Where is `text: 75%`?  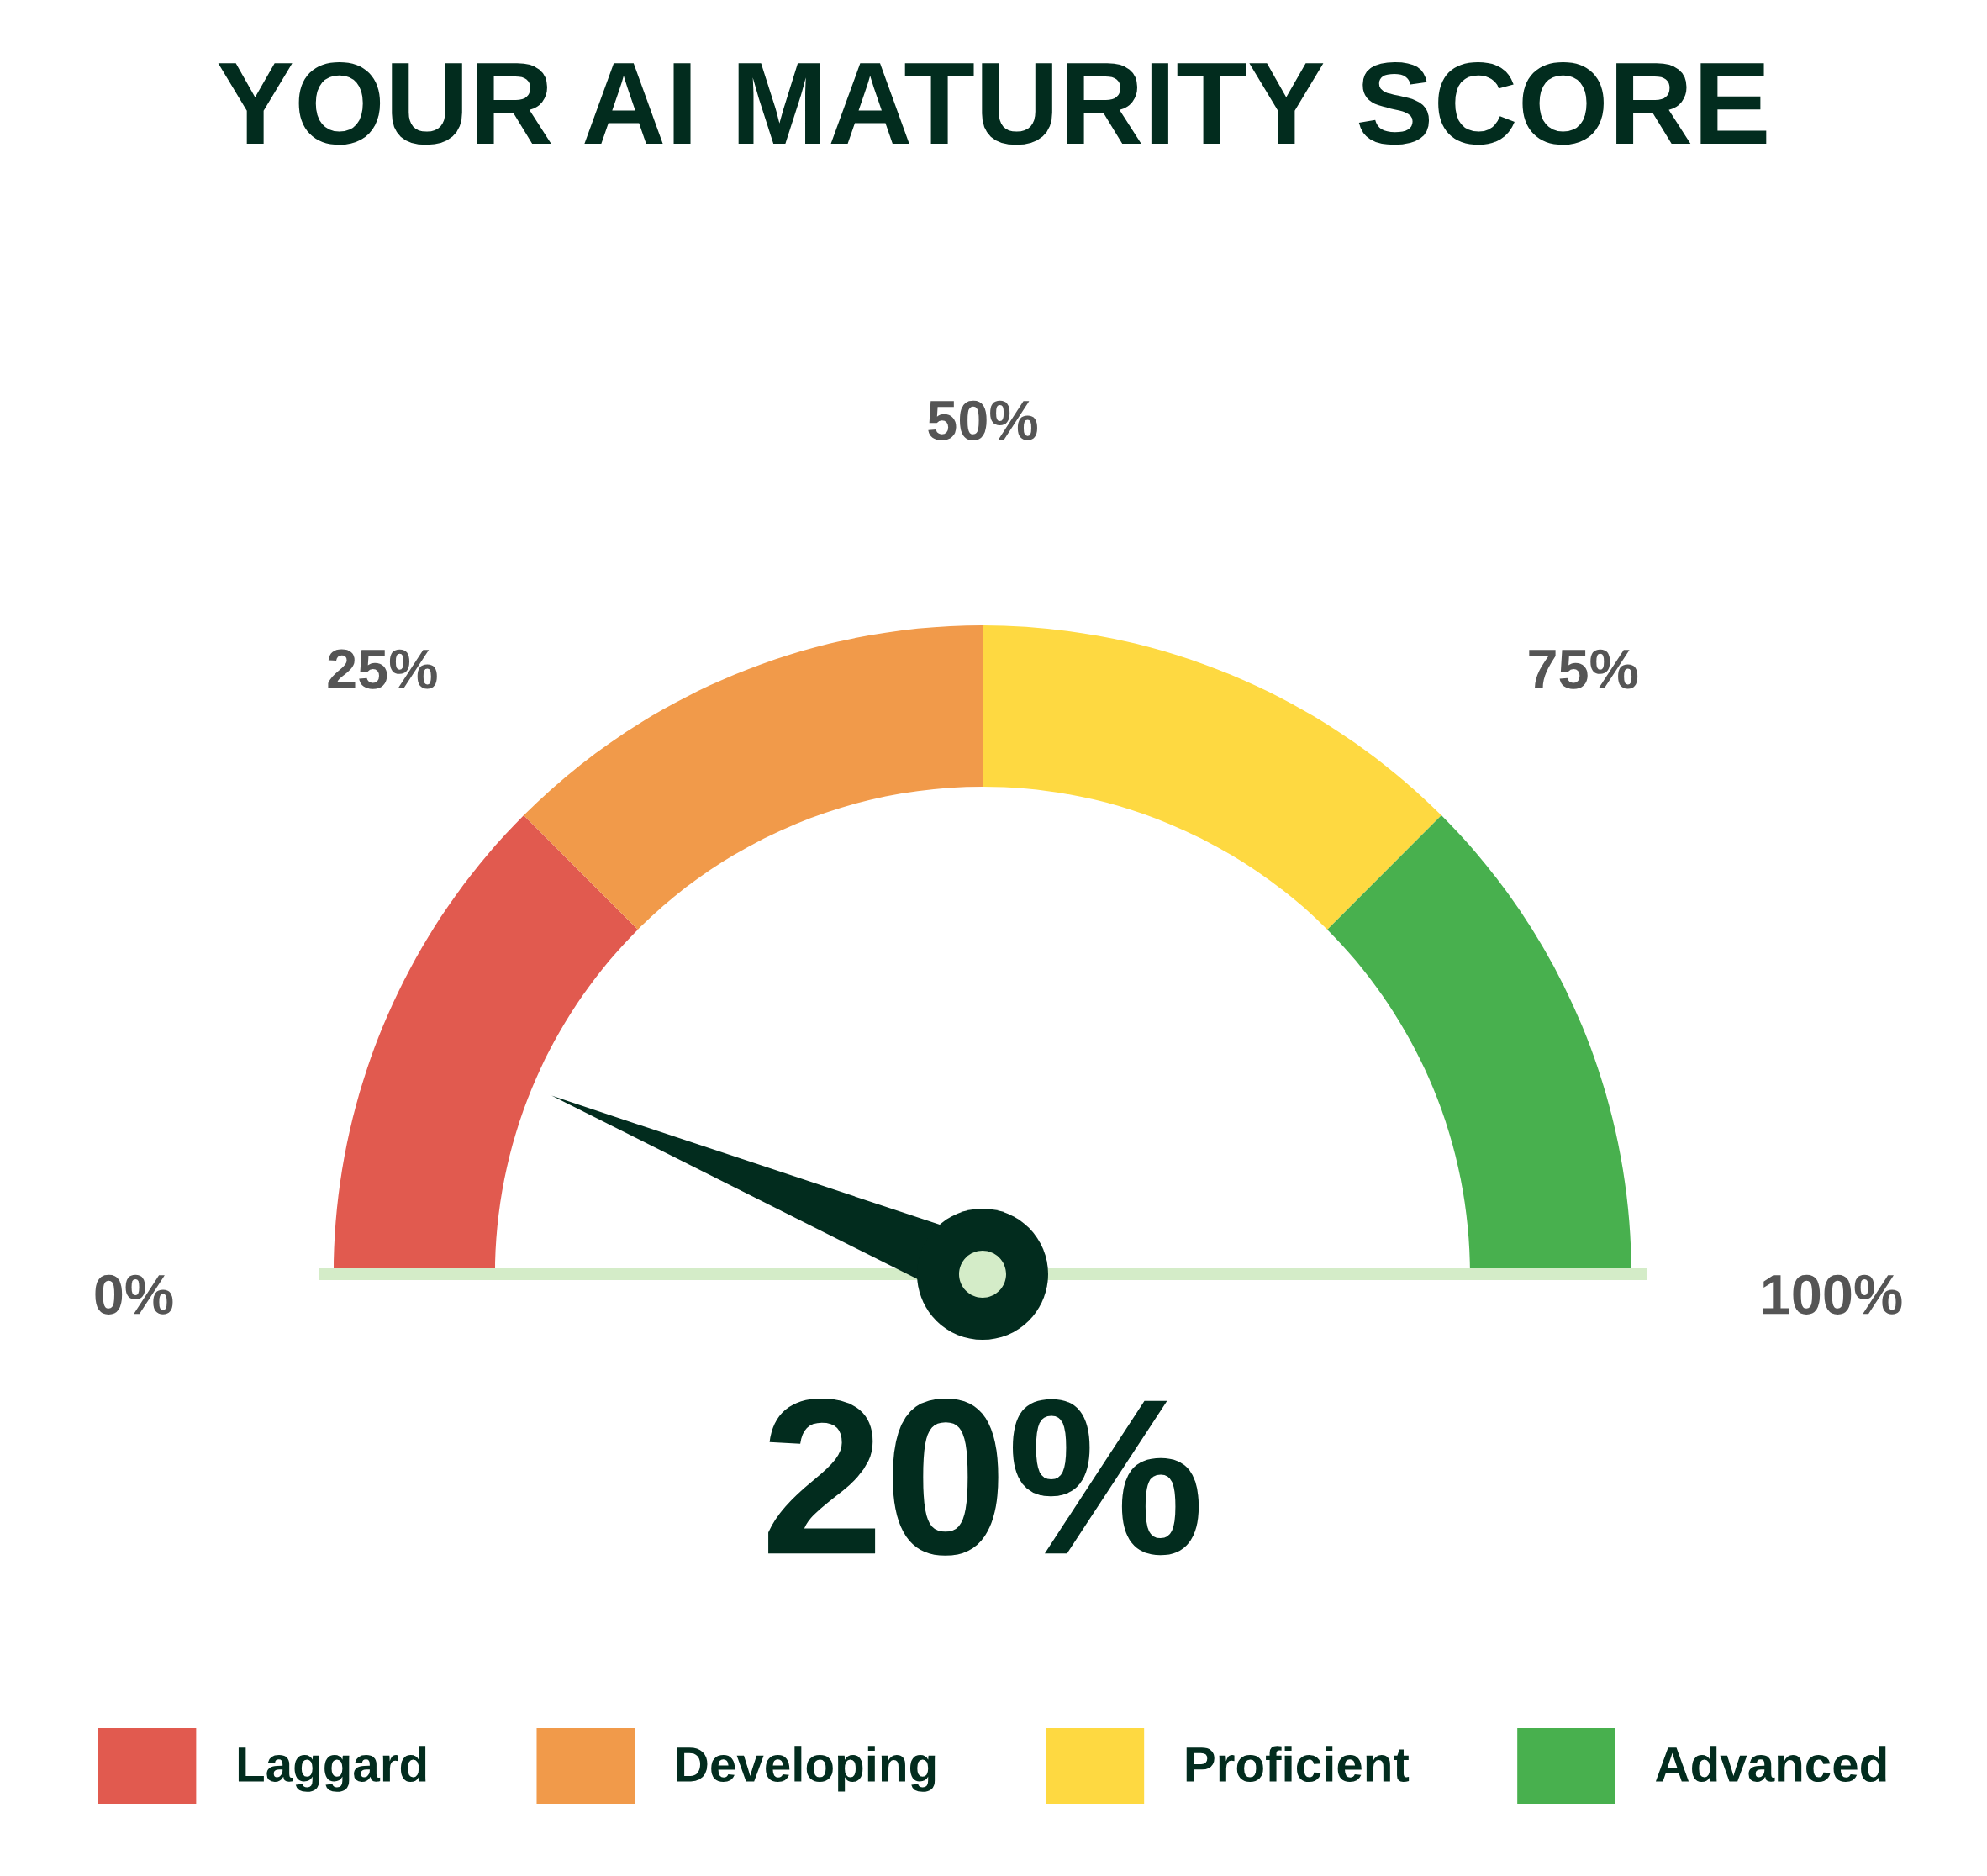
text: 75% is located at coordinates (1583, 669).